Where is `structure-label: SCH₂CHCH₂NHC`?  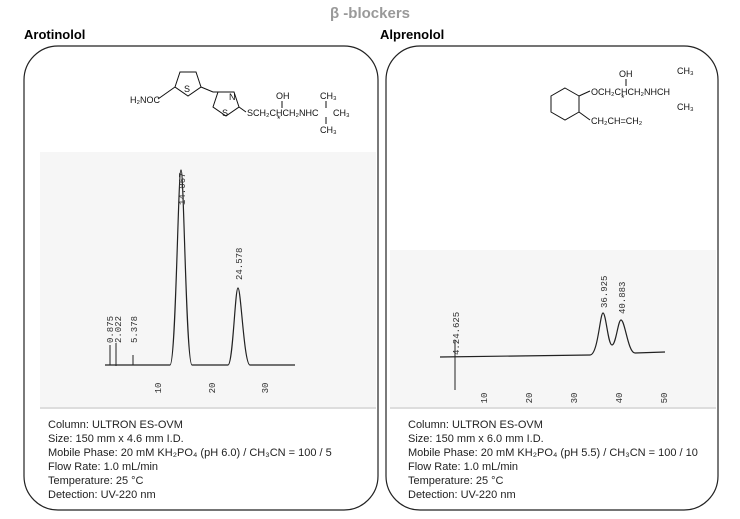 structure-label: SCH₂CHCH₂NHC is located at coordinates (283, 113).